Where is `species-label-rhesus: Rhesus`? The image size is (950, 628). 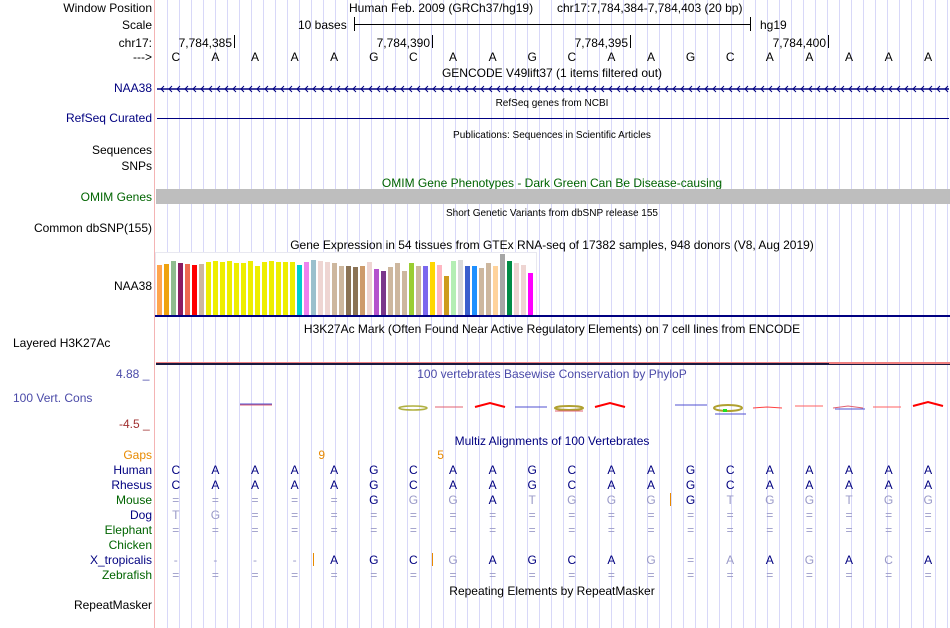
species-label-rhesus: Rhesus is located at coordinates (131, 485).